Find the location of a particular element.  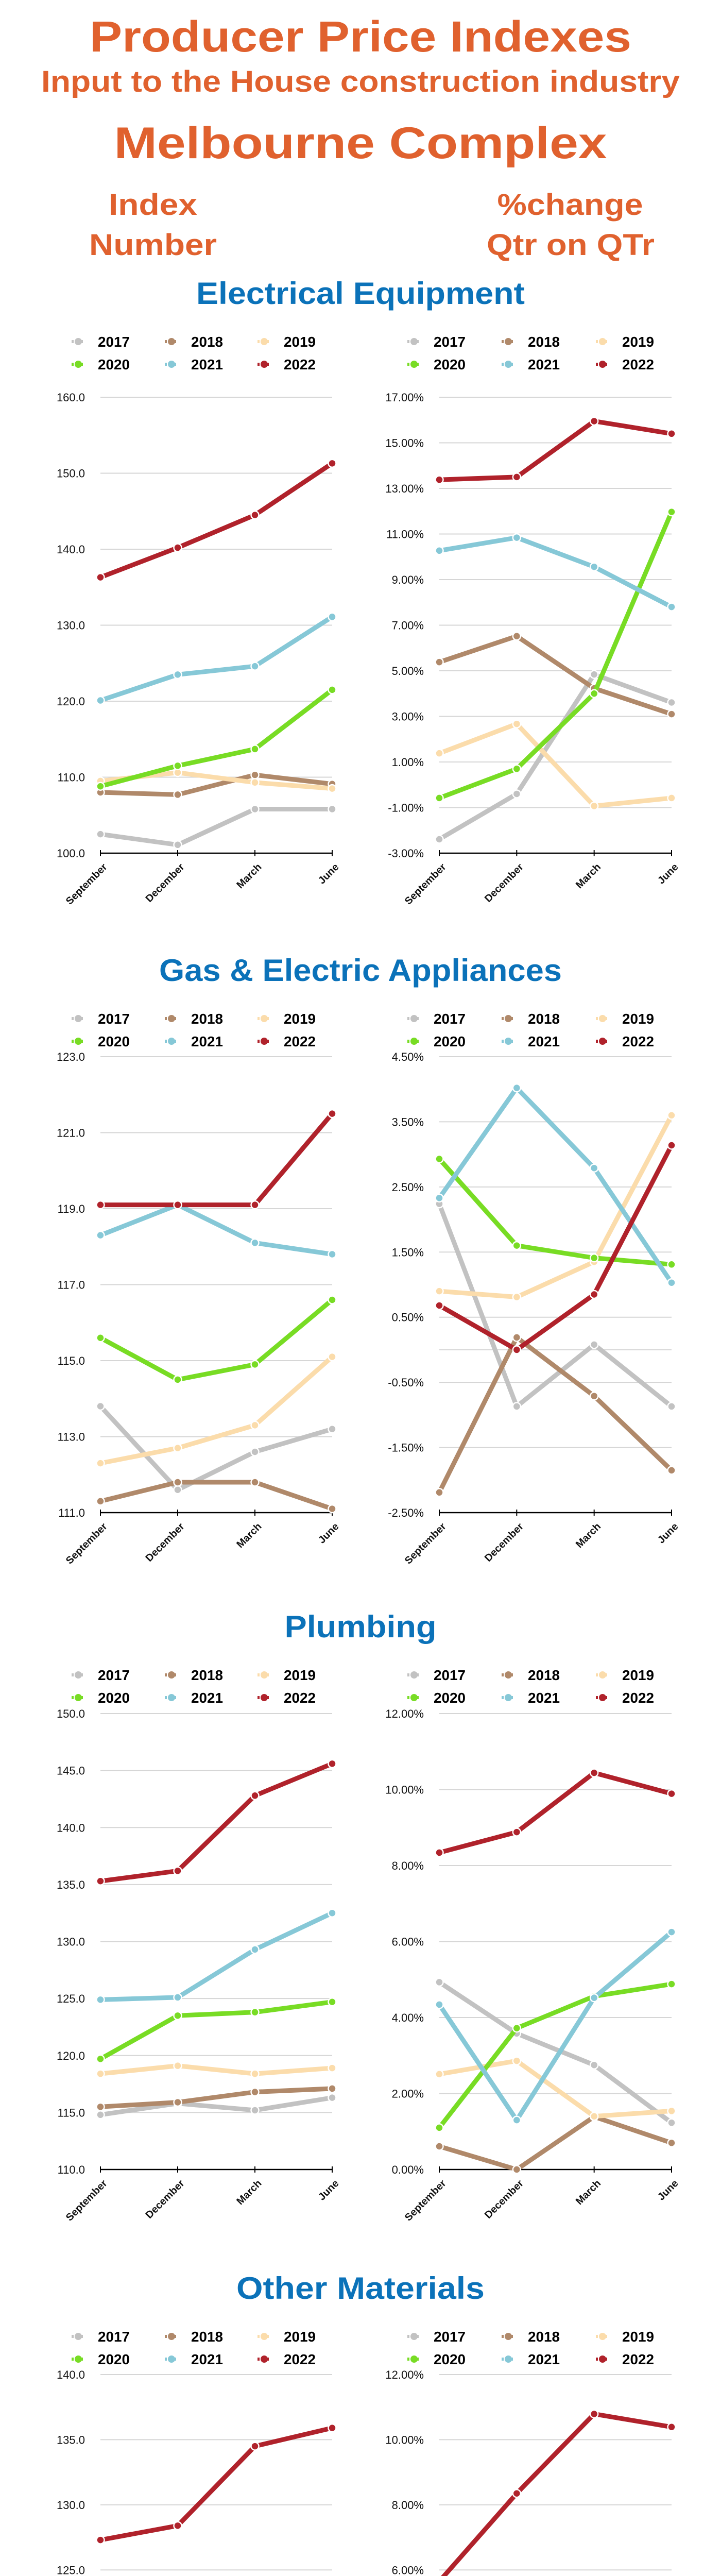

right-caption-line-2: Qtr on QTr is located at coordinates (571, 245).